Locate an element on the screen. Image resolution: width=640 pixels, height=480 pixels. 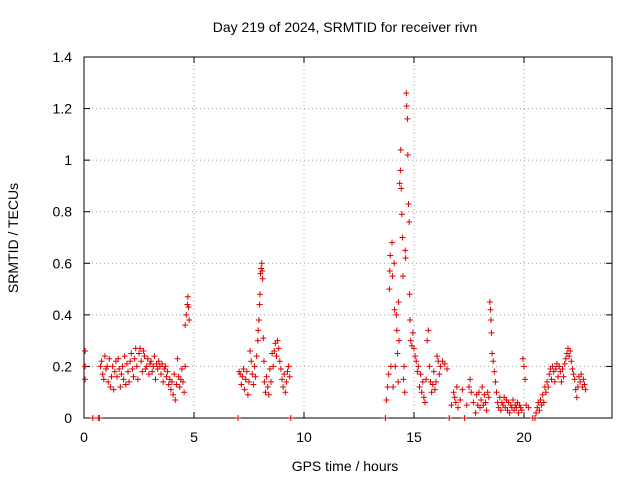
y-tick-label: 1.2 is located at coordinates (63, 109).